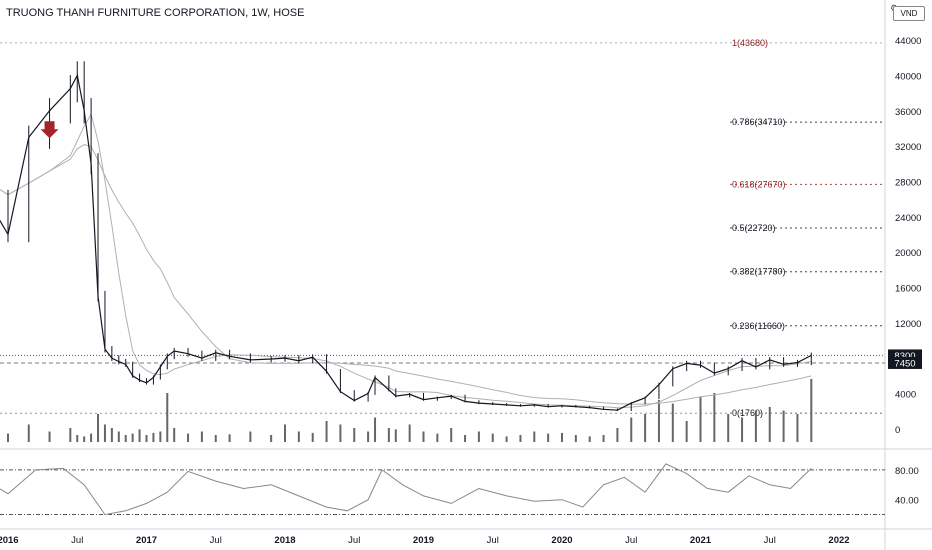 The height and width of the screenshot is (550, 932). What do you see at coordinates (908, 324) in the screenshot?
I see `price-tick-label: 12000` at bounding box center [908, 324].